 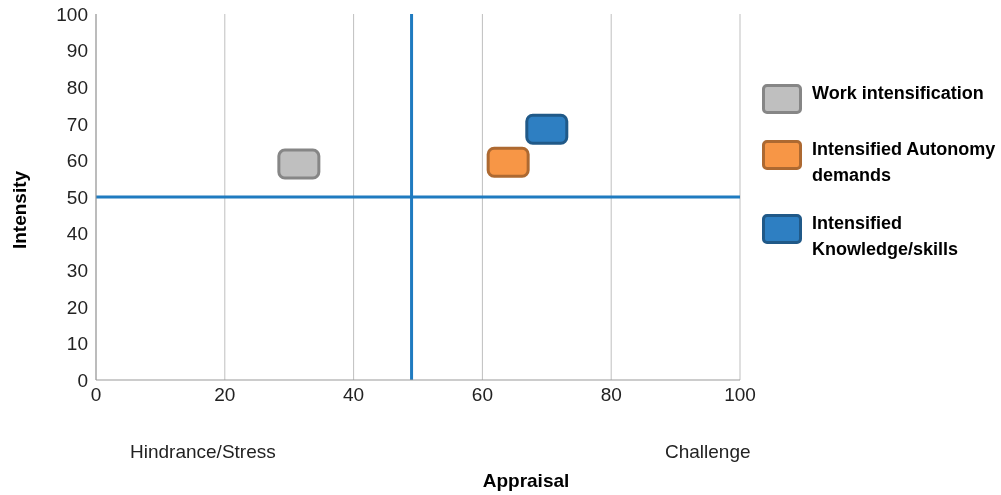 What do you see at coordinates (72, 14) in the screenshot?
I see `y-tick-label: 100` at bounding box center [72, 14].